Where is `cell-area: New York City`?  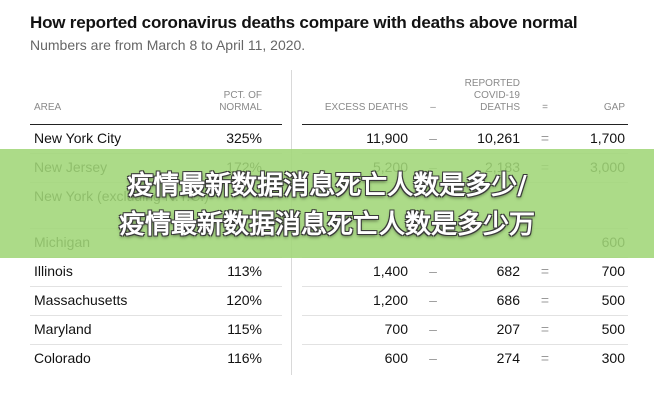
cell-area: New York City is located at coordinates (78, 138).